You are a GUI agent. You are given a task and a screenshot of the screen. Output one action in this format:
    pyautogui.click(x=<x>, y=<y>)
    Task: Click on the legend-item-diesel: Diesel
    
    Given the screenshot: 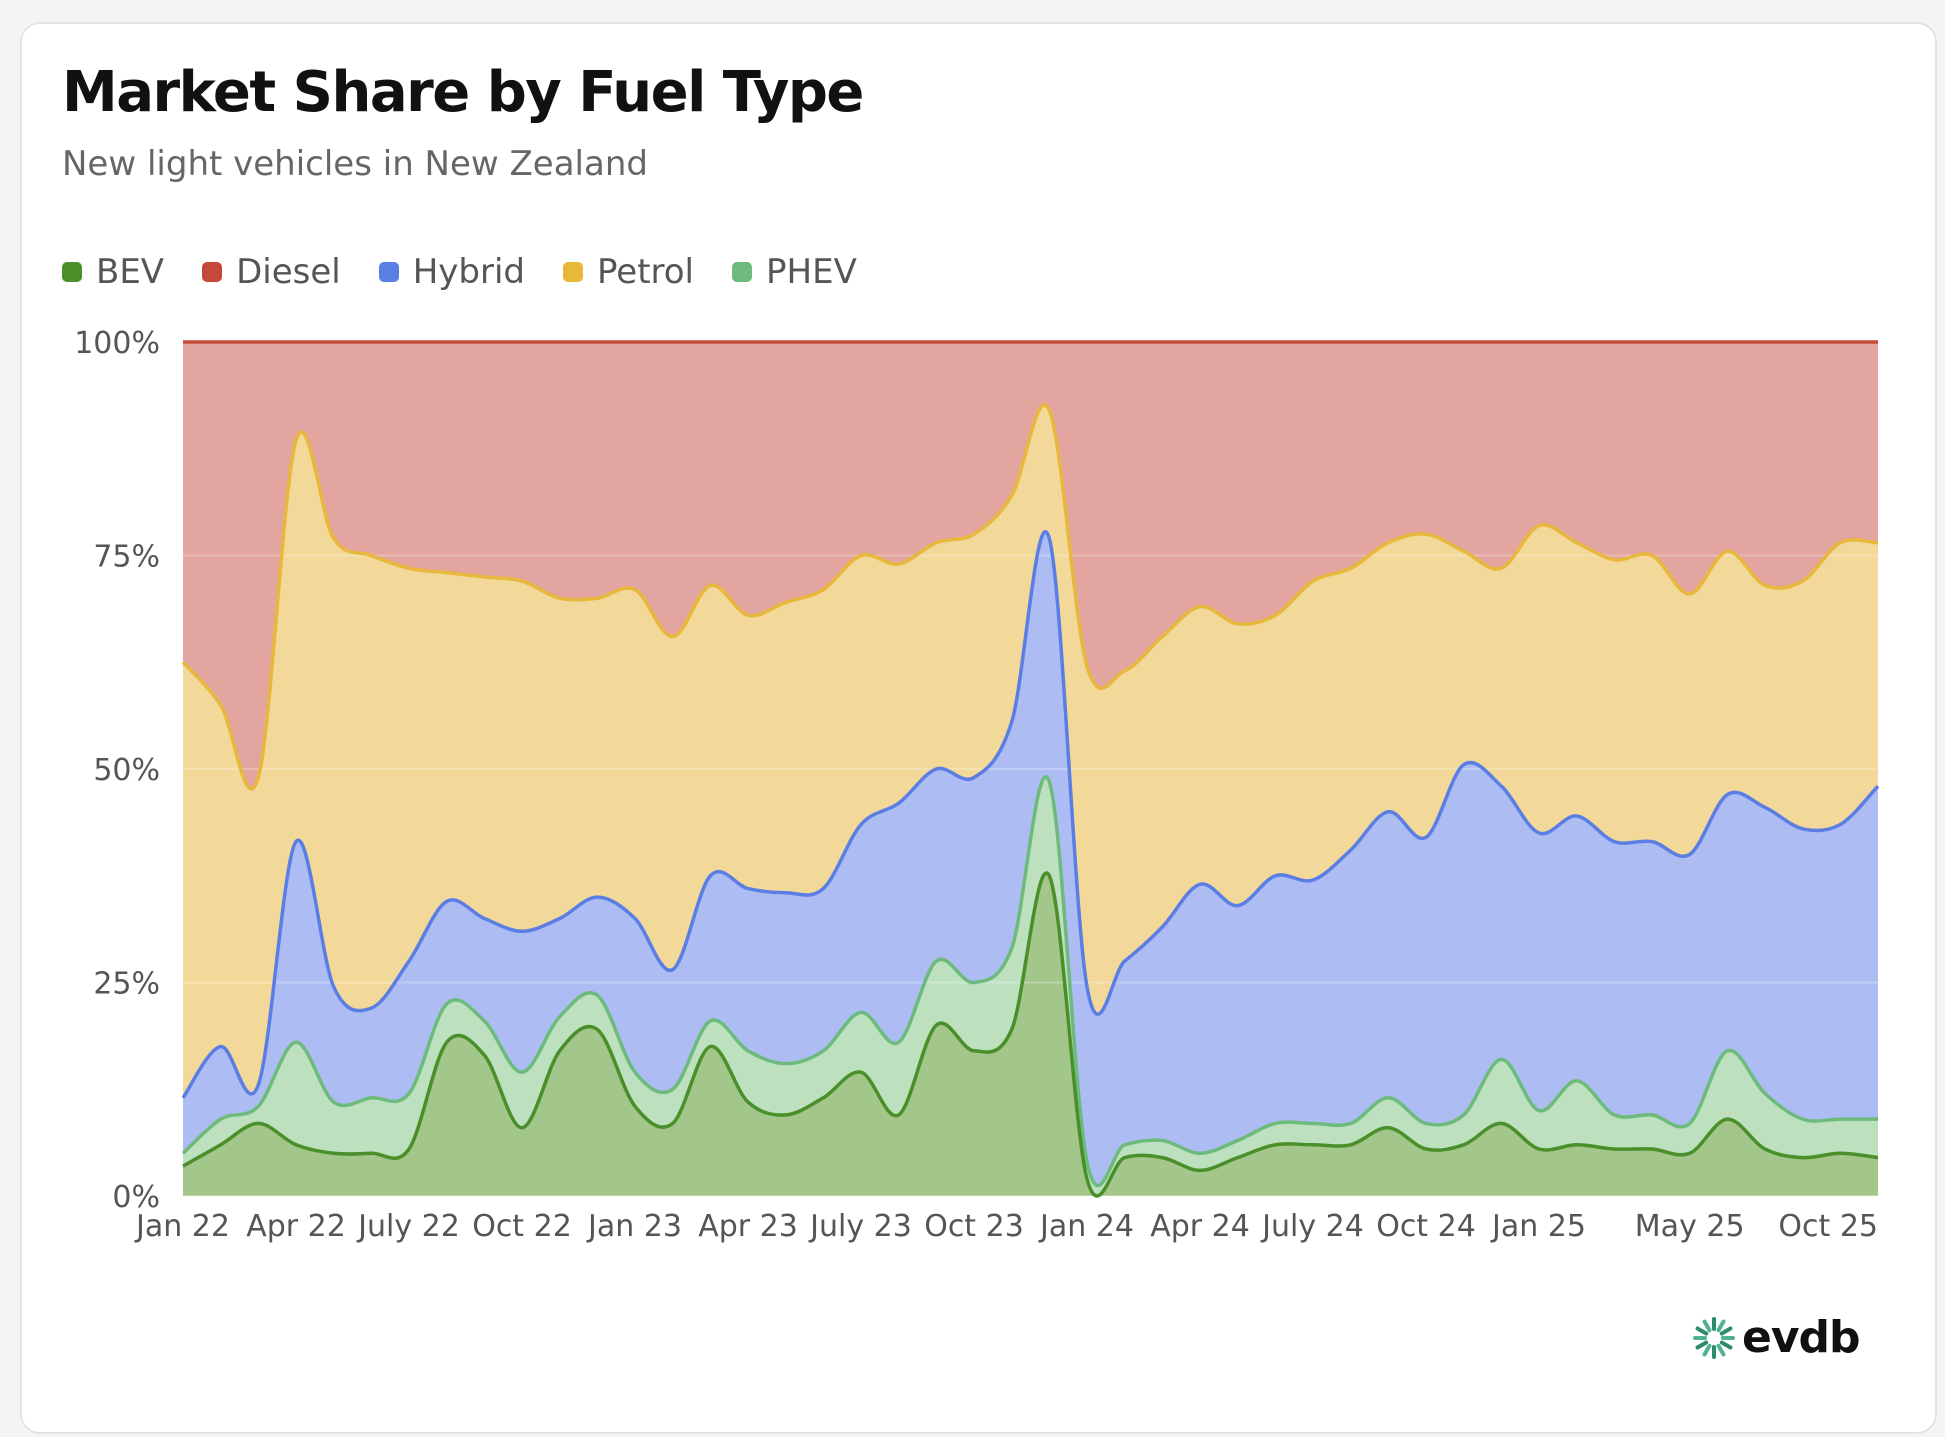 What is the action you would take?
    pyautogui.click(x=271, y=272)
    